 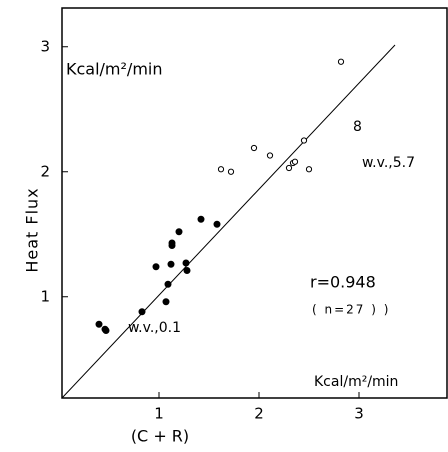 What do you see at coordinates (343, 282) in the screenshot?
I see `annotation: r=0.948` at bounding box center [343, 282].